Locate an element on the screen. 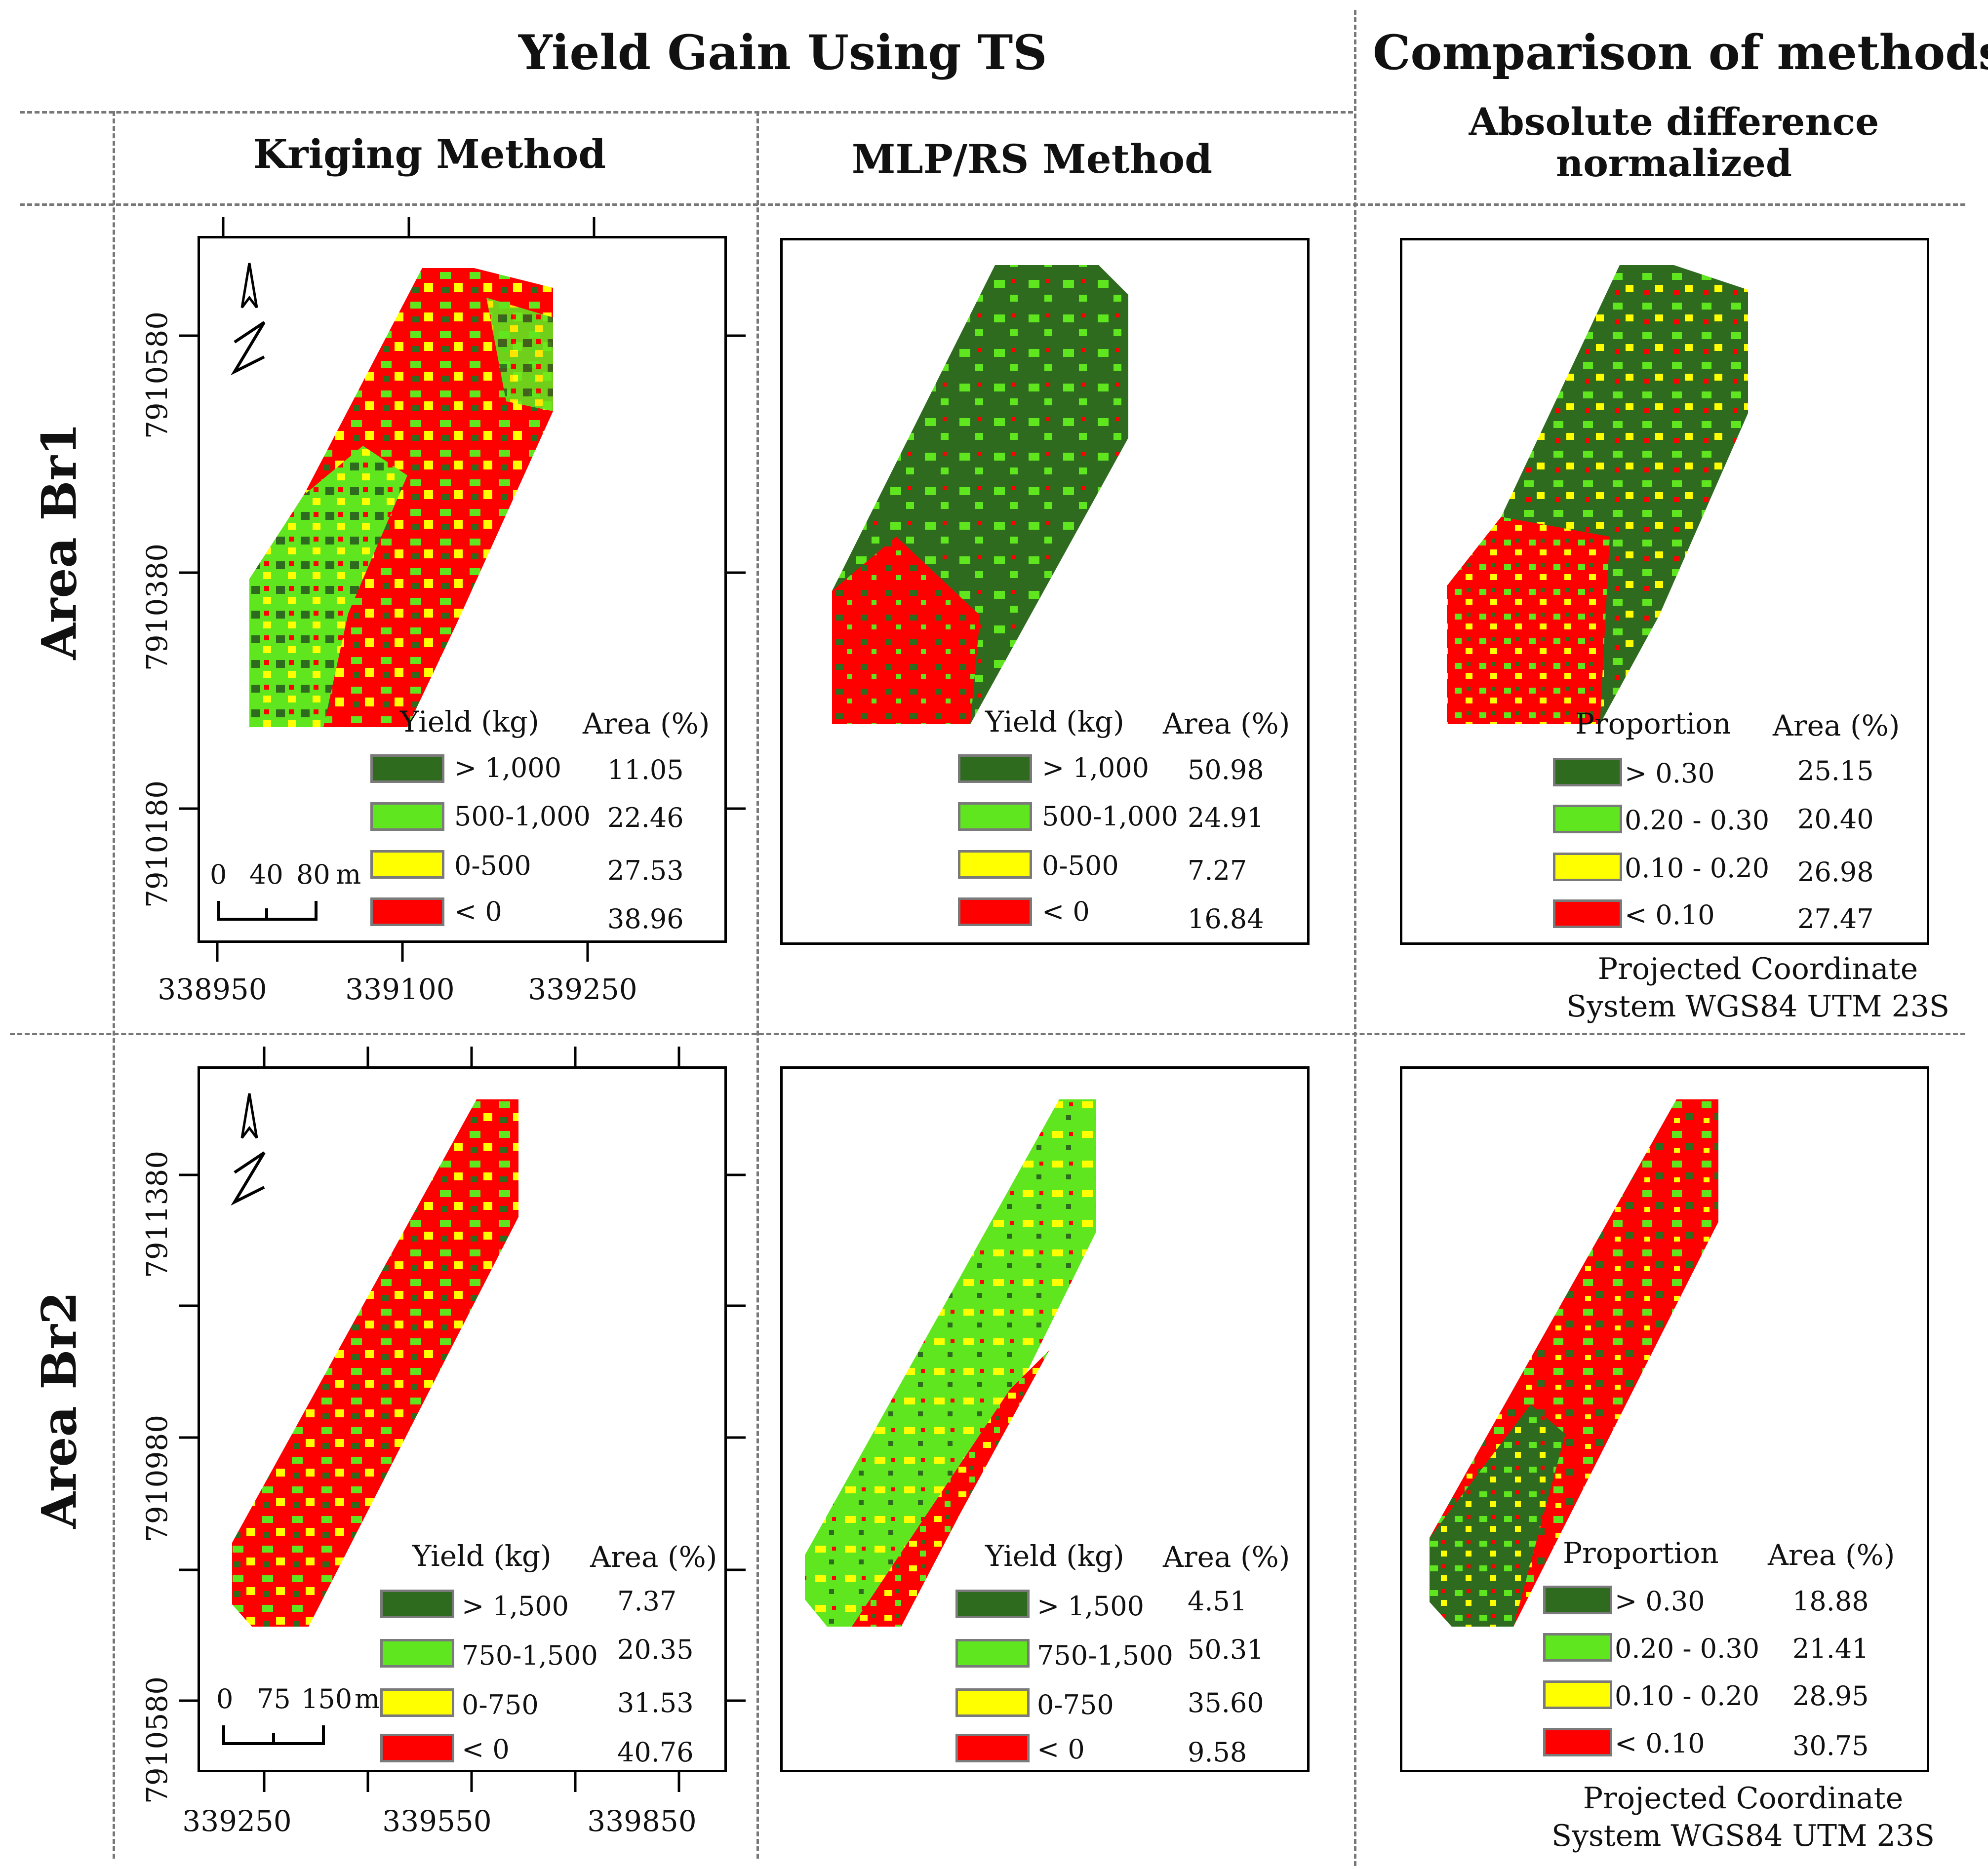  legend-area: 16.84 is located at coordinates (1226, 918).